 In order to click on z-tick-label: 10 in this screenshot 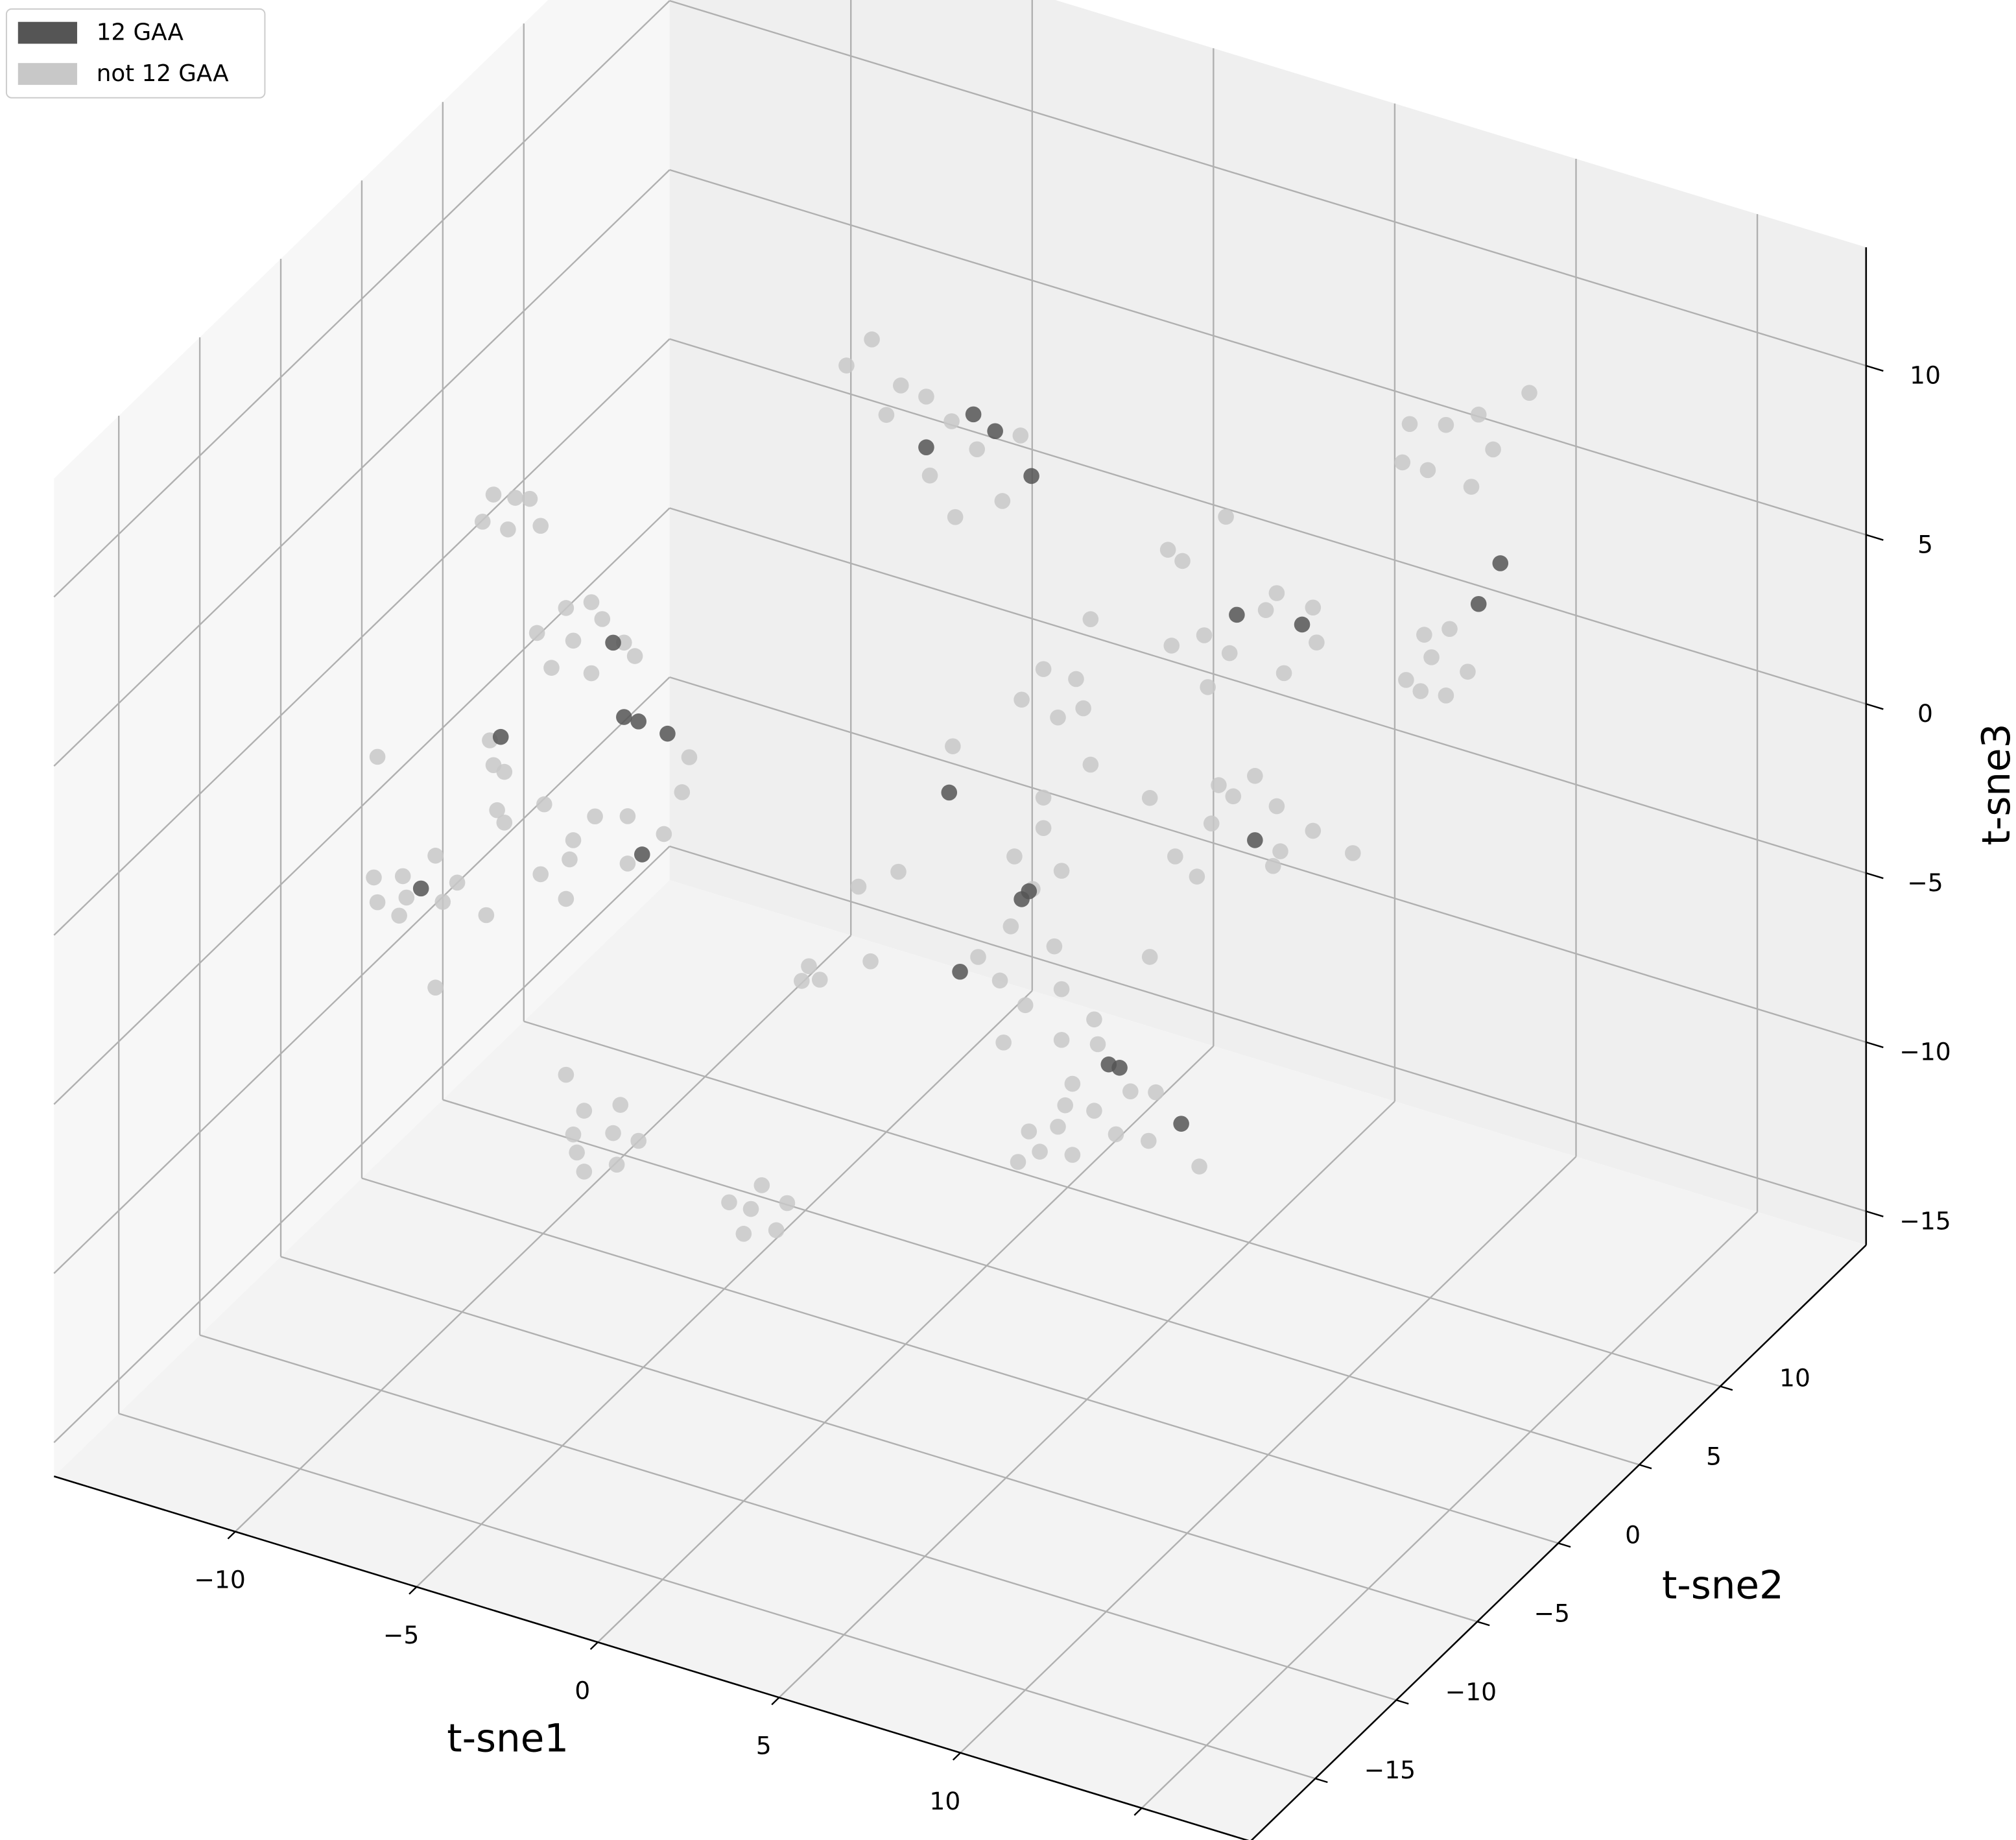, I will do `click(1925, 375)`.